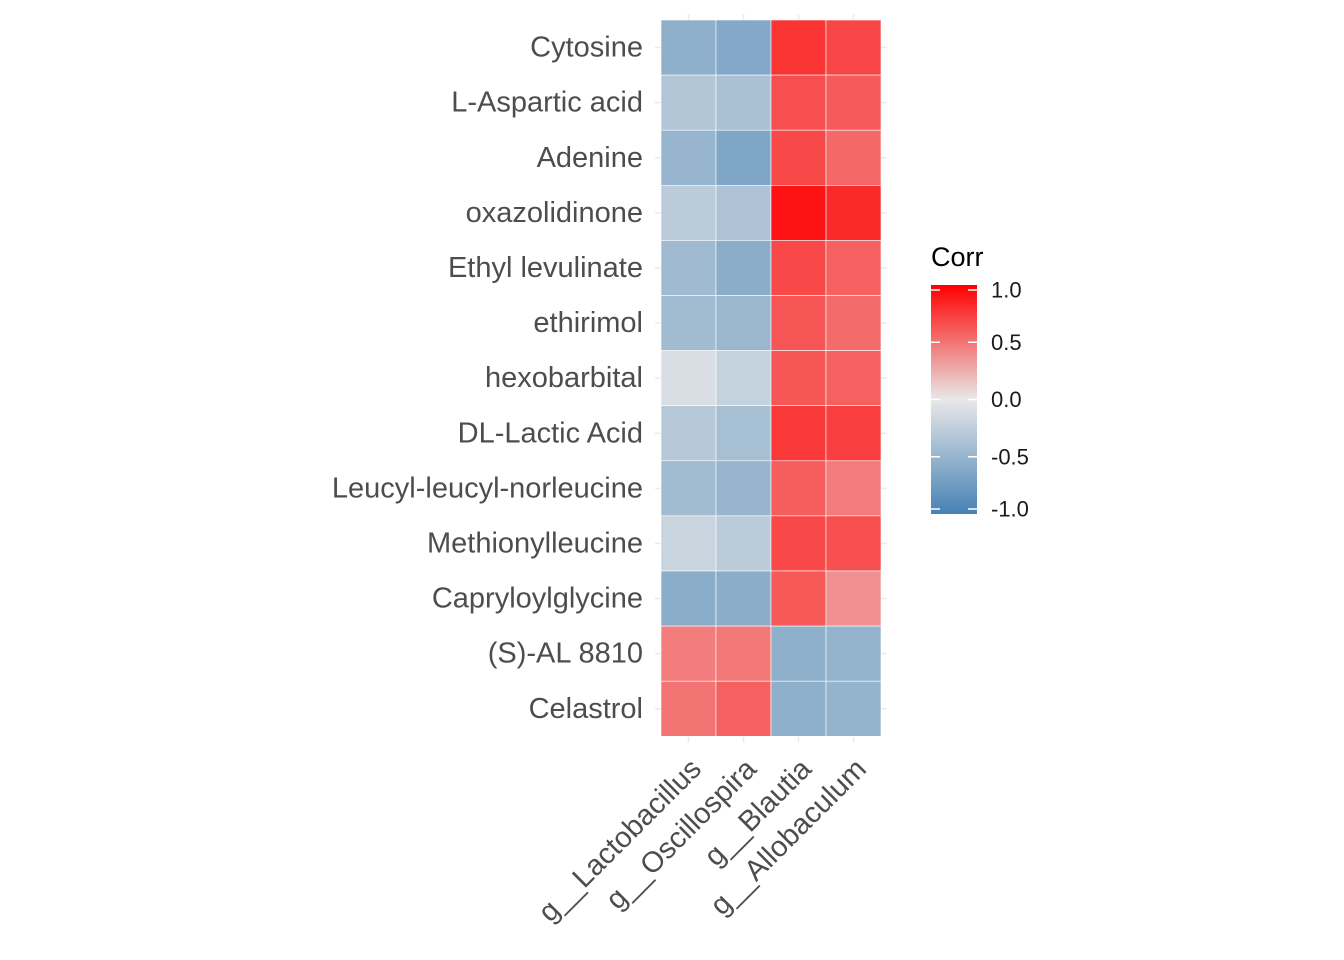 The height and width of the screenshot is (960, 1344). What do you see at coordinates (550, 433) in the screenshot?
I see `y-tick-label: DL-Lactic Acid` at bounding box center [550, 433].